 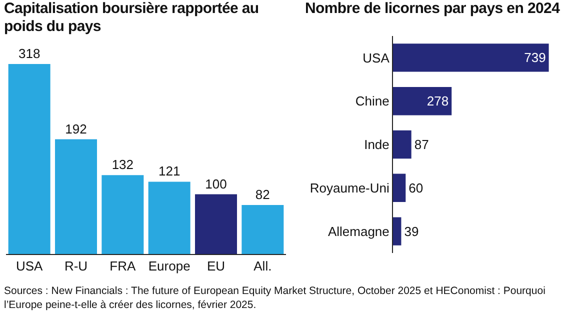 I want to click on y-tick-label: USA, so click(x=376, y=58).